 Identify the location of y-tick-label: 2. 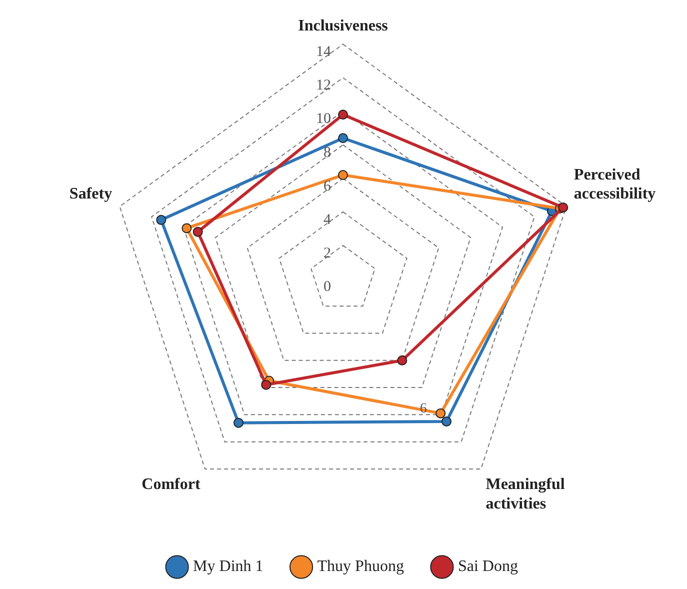
(327, 253).